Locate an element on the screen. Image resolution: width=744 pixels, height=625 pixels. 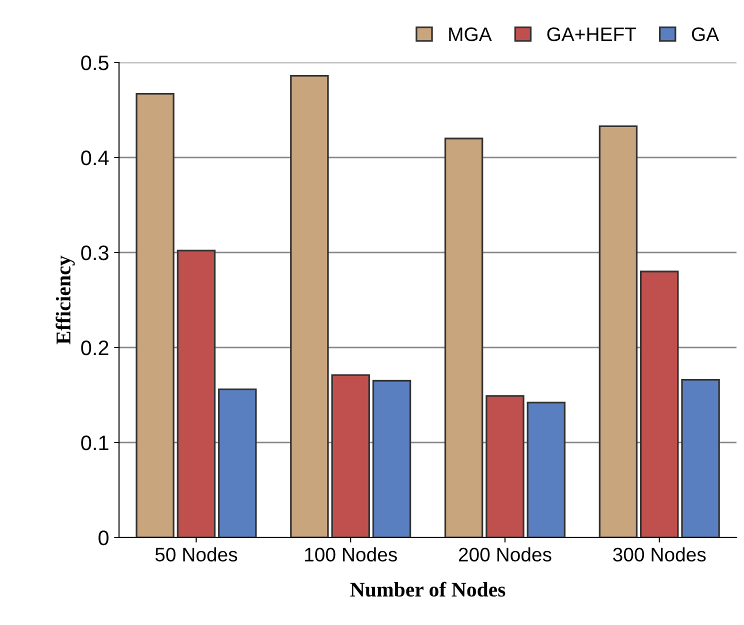
x-tick-label: 200 Nodes is located at coordinates (505, 554).